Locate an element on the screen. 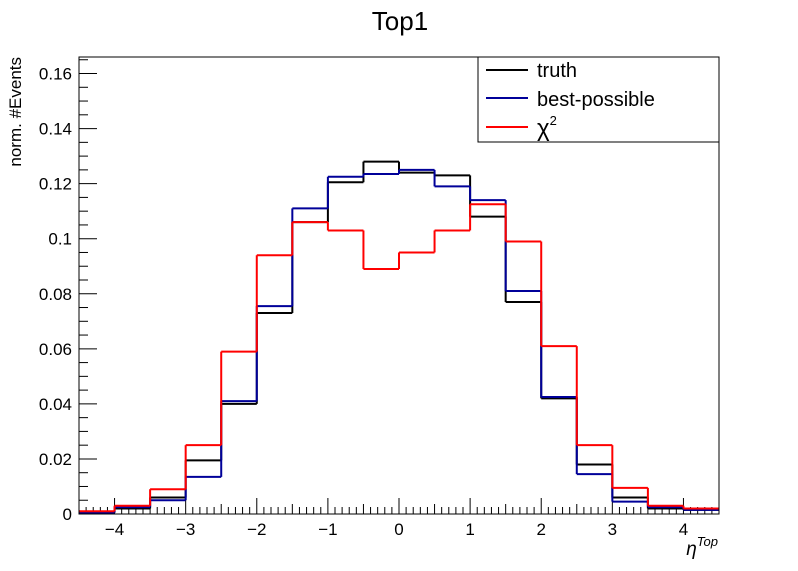 The image size is (798, 571). legend-label-best-possible: best-possible is located at coordinates (596, 100).